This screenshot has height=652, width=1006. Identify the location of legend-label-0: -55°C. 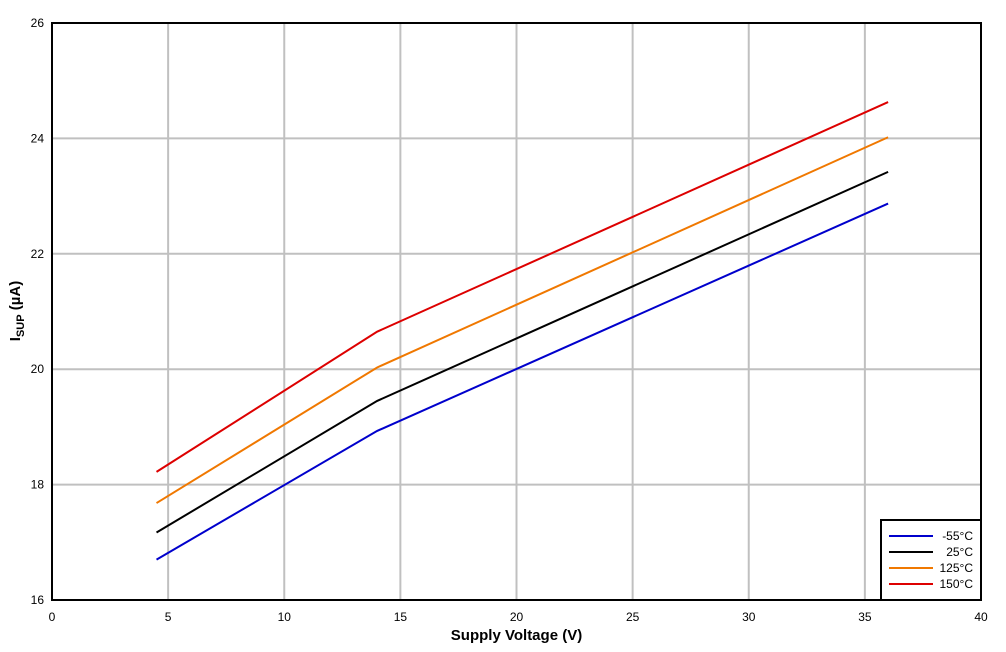
(957, 536).